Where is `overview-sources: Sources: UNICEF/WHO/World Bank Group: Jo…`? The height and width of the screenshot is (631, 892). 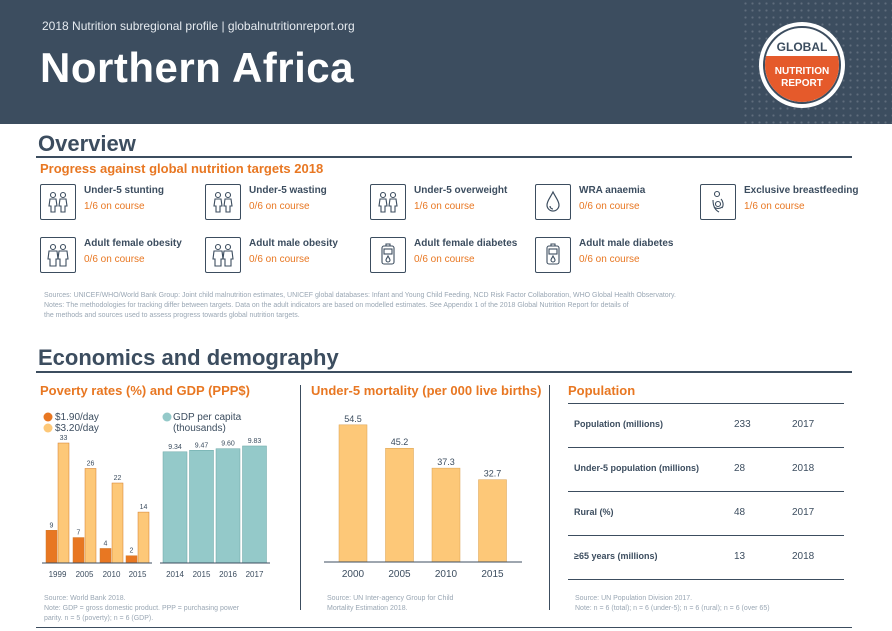 overview-sources: Sources: UNICEF/WHO/World Bank Group: Jo… is located at coordinates (360, 305).